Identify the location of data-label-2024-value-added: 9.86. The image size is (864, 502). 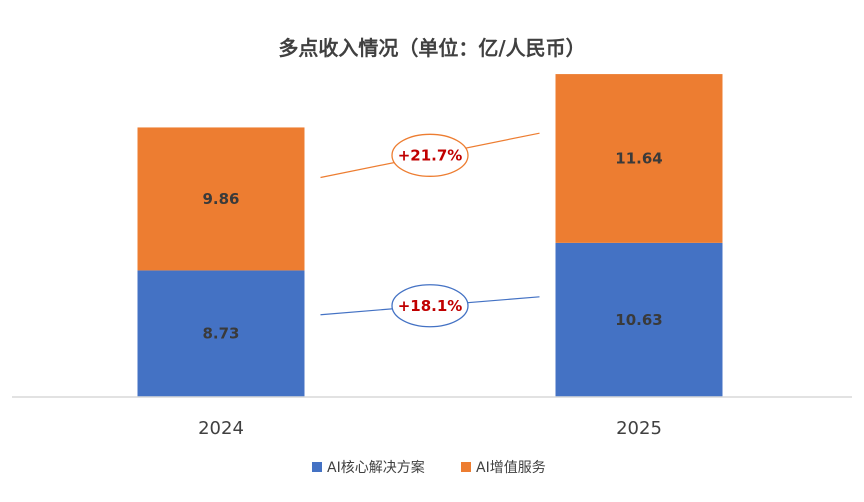
(220, 199).